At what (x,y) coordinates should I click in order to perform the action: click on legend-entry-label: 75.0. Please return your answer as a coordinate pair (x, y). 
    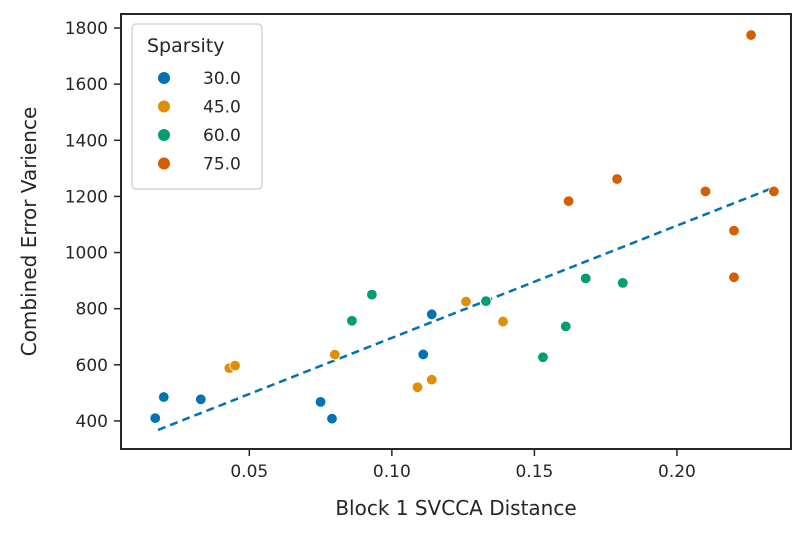
    Looking at the image, I should click on (222, 165).